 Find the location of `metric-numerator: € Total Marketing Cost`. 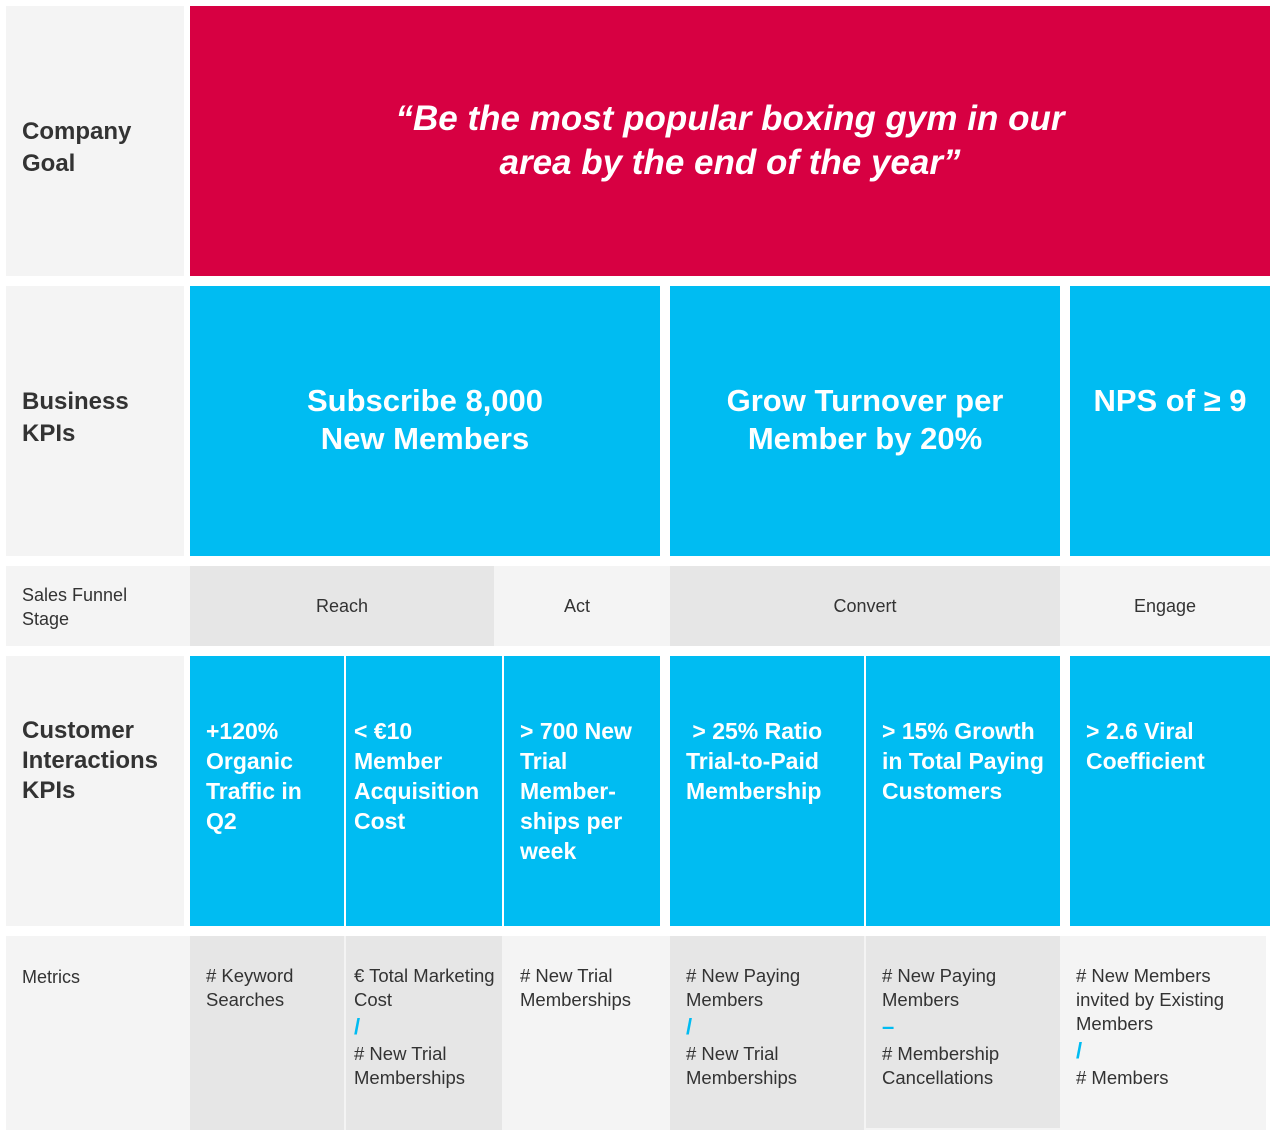

metric-numerator: € Total Marketing Cost is located at coordinates (424, 987).